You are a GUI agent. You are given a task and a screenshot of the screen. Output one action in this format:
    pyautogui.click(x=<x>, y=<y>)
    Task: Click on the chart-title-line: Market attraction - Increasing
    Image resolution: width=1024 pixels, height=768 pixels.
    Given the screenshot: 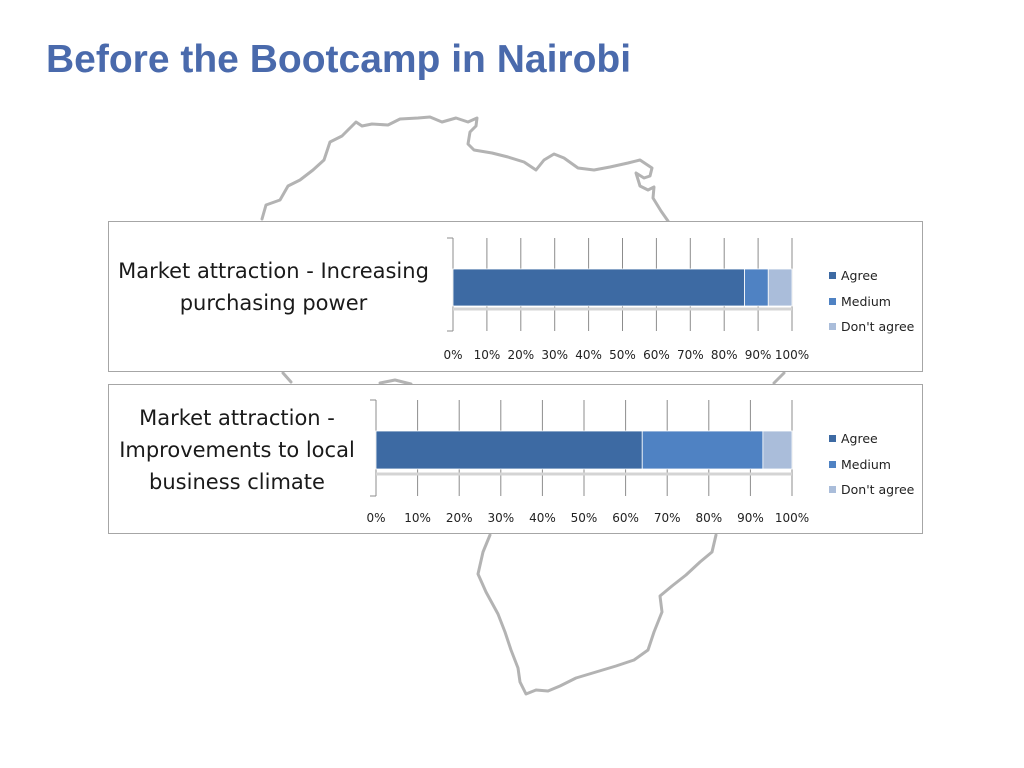 What is the action you would take?
    pyautogui.click(x=273, y=271)
    